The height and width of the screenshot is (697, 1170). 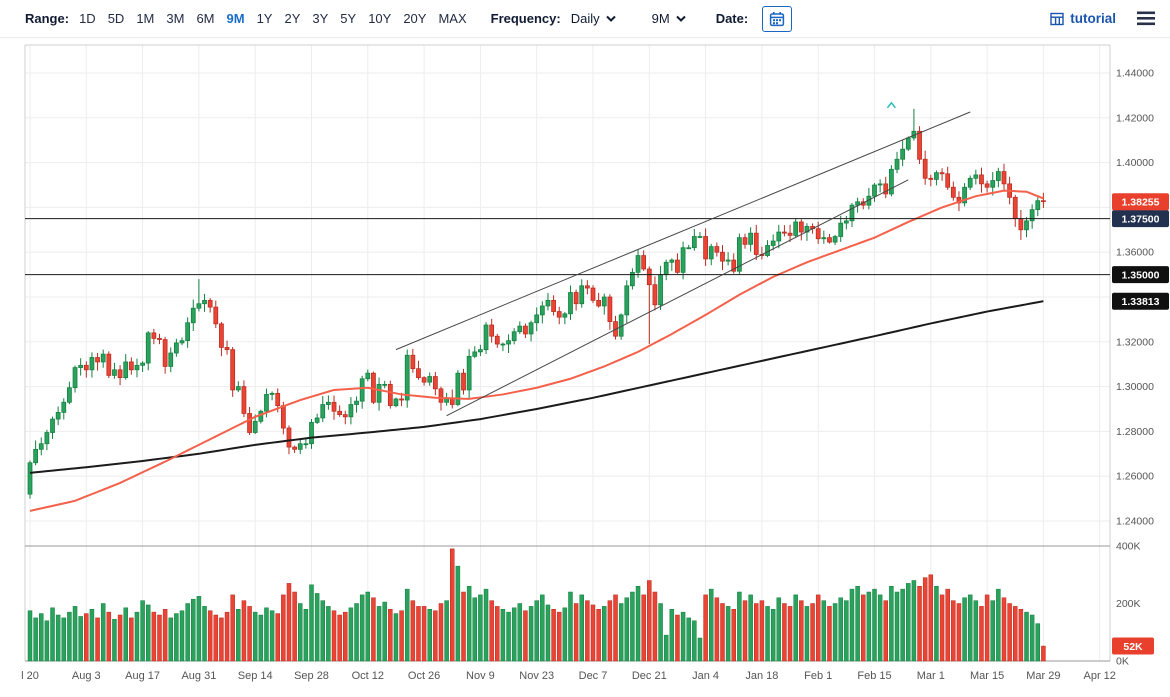 I want to click on svg-text: Sep 28, so click(x=311, y=676).